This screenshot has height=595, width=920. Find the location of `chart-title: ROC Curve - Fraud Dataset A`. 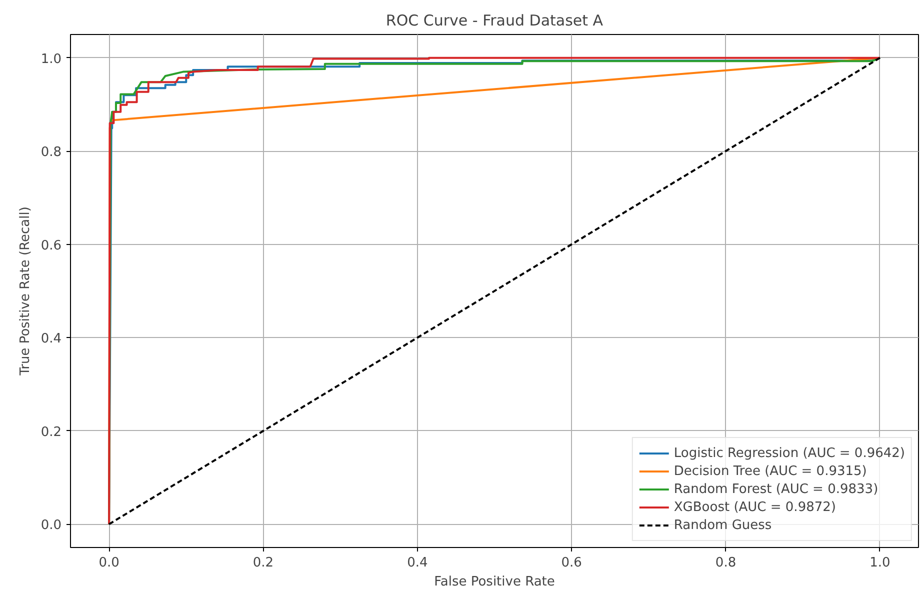

chart-title: ROC Curve - Fraud Dataset A is located at coordinates (495, 21).